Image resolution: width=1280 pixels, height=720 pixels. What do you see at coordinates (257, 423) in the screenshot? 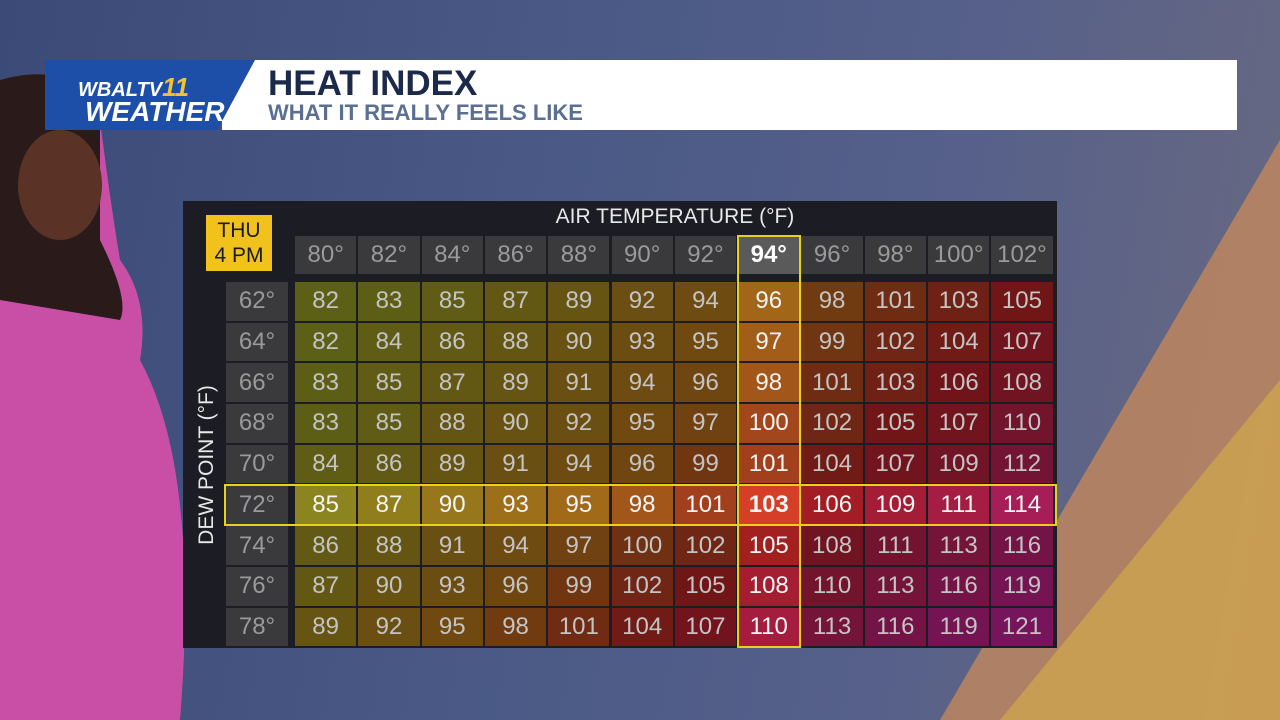
I see `row-header: 68°` at bounding box center [257, 423].